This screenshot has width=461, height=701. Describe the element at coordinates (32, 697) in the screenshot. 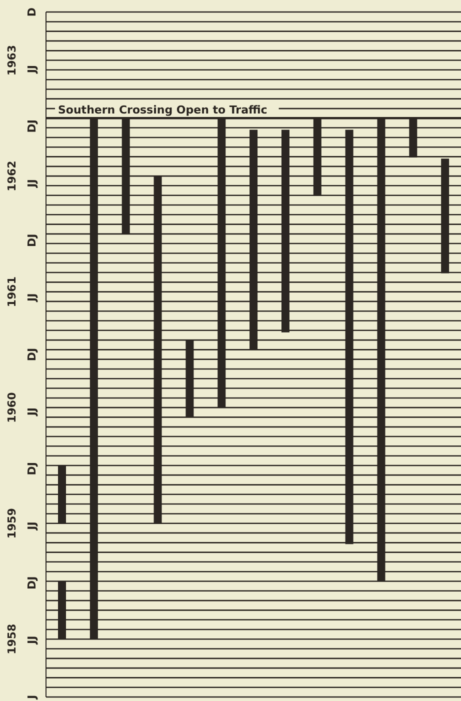

I see `text: J` at that location.